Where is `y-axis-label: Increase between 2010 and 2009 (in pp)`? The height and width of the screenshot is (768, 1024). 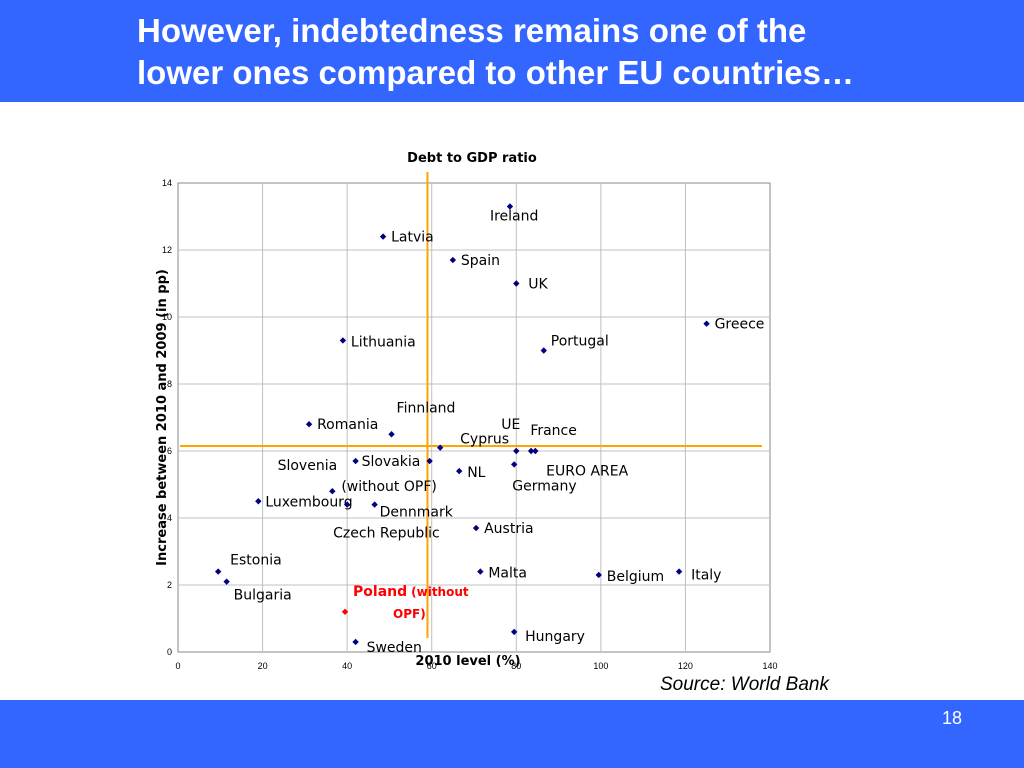
y-axis-label: Increase between 2010 and 2009 (in pp) is located at coordinates (162, 417).